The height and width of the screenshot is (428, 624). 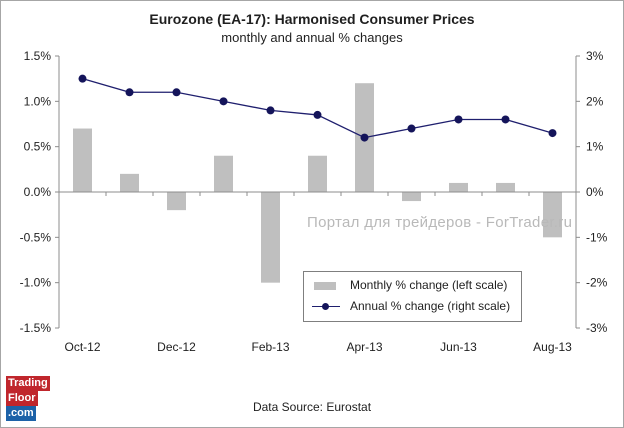 What do you see at coordinates (36, 283) in the screenshot?
I see `left-tick-label: -1.0%` at bounding box center [36, 283].